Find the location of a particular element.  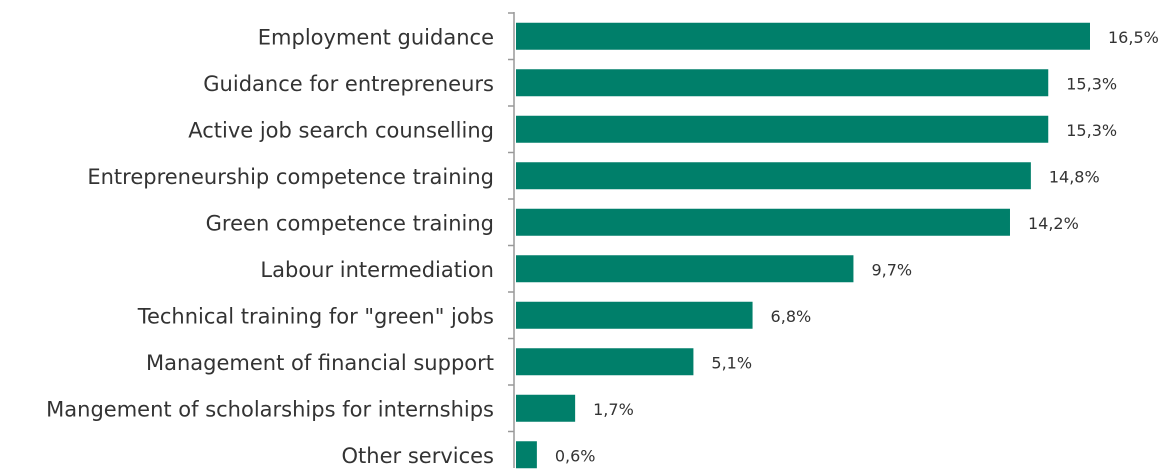

category-label: Labour intermediation is located at coordinates (377, 270).